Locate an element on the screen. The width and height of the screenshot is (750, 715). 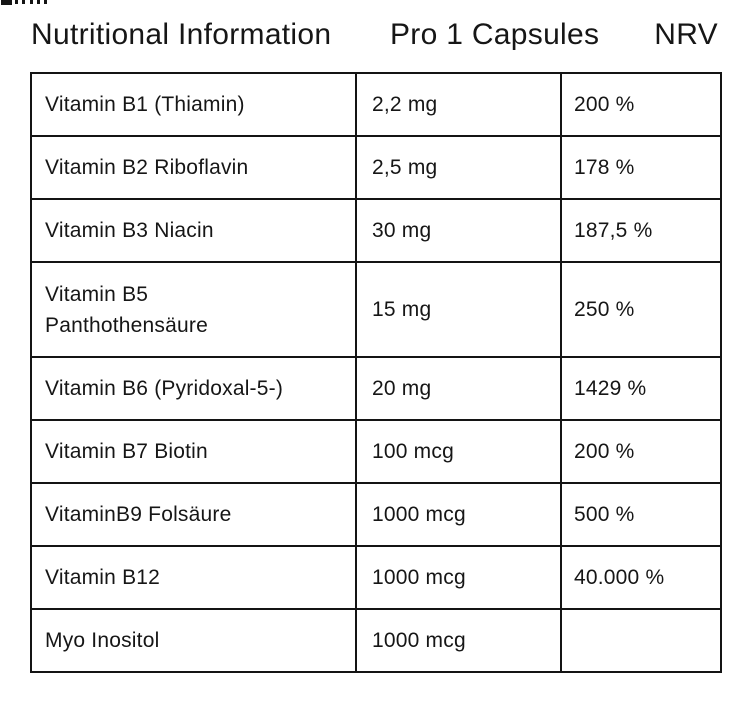
nutrient-cell: VitaminB9 Folsäure is located at coordinates (193, 514).